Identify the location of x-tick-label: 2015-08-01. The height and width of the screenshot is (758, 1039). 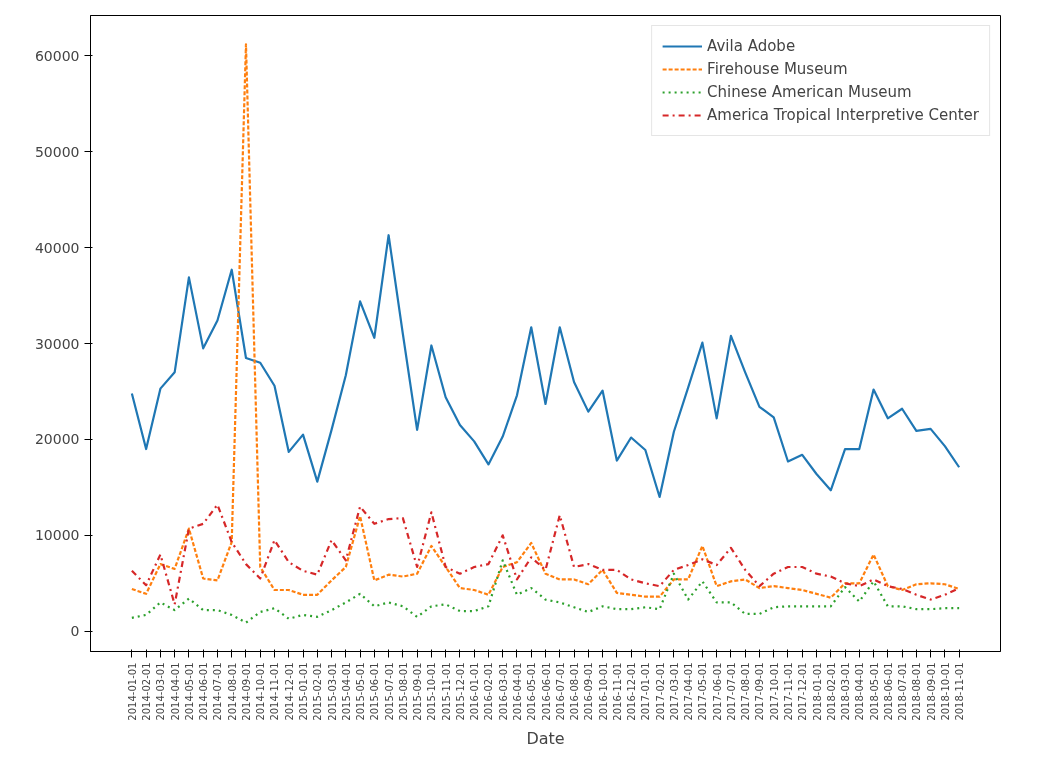
(403, 691).